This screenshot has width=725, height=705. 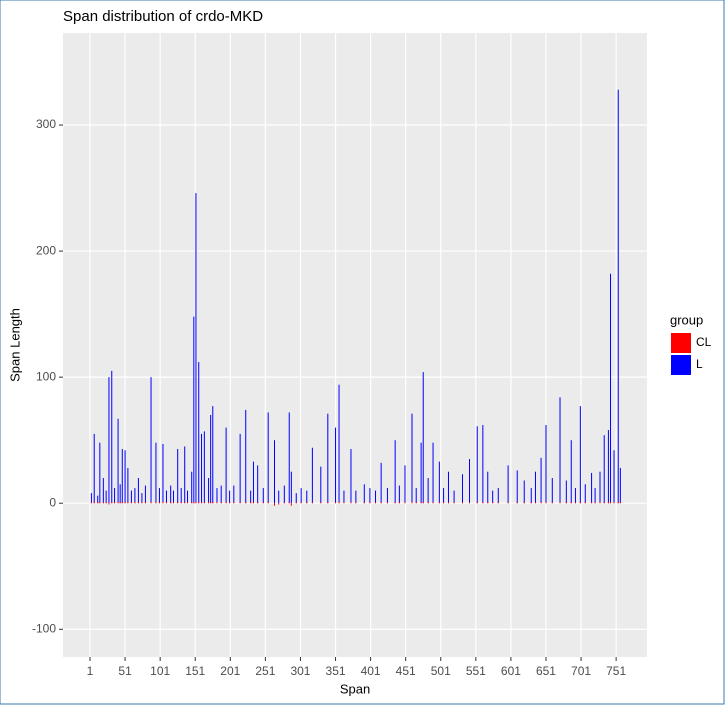 I want to click on y-tick-label: 0, so click(x=52, y=502).